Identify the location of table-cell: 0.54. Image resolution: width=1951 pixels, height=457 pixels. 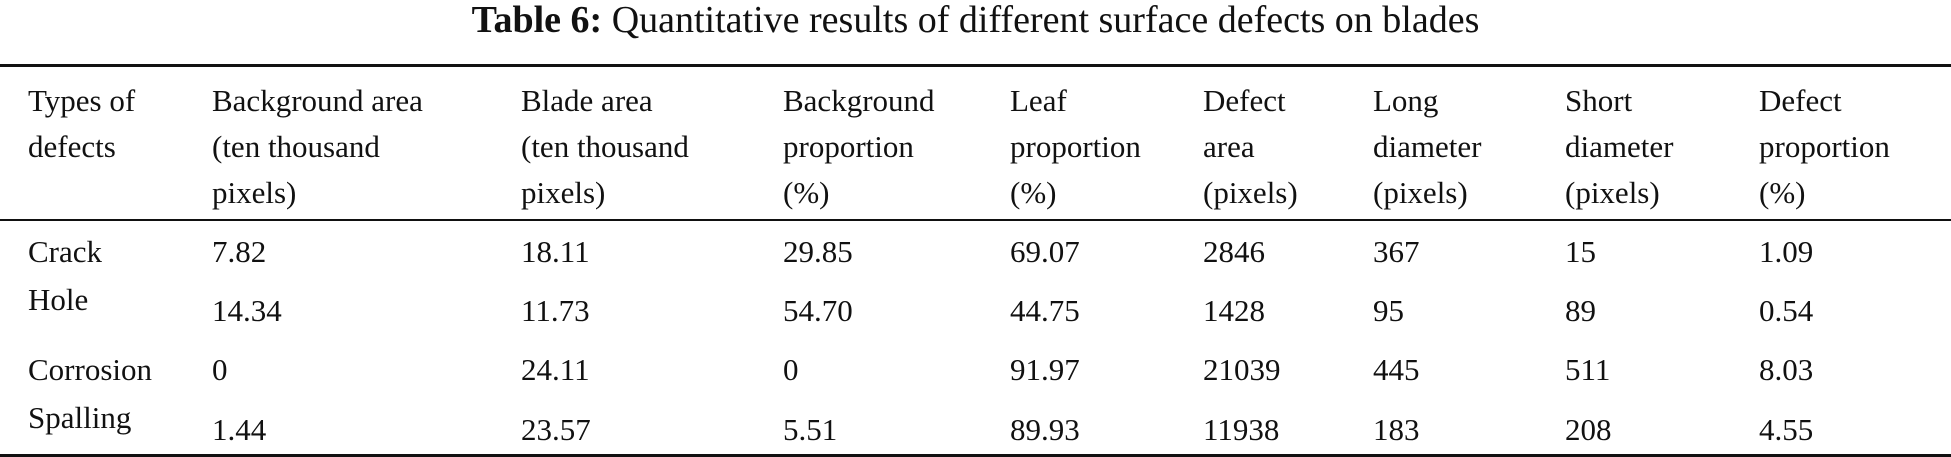
(1786, 310).